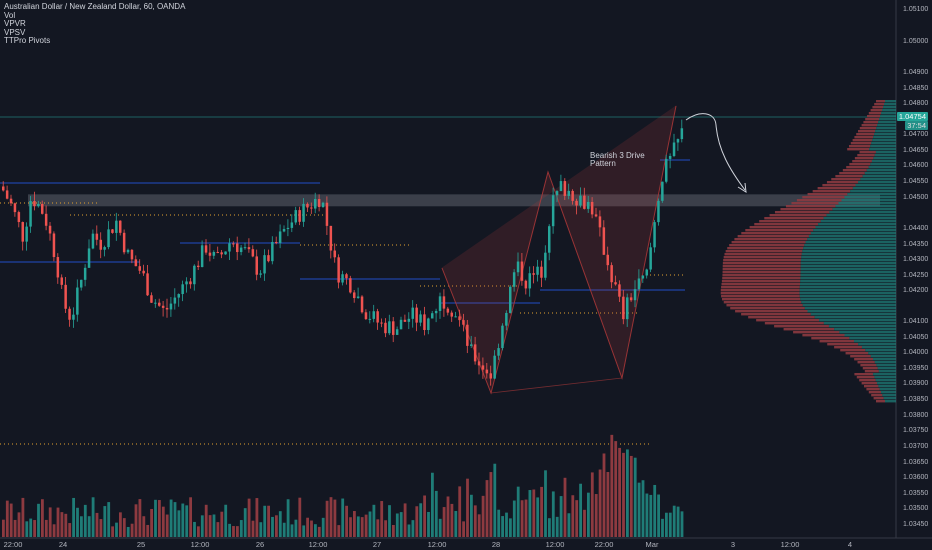 The width and height of the screenshot is (932, 550). Describe the element at coordinates (15, 32) in the screenshot. I see `indicator-vpsv: VPSV` at that location.